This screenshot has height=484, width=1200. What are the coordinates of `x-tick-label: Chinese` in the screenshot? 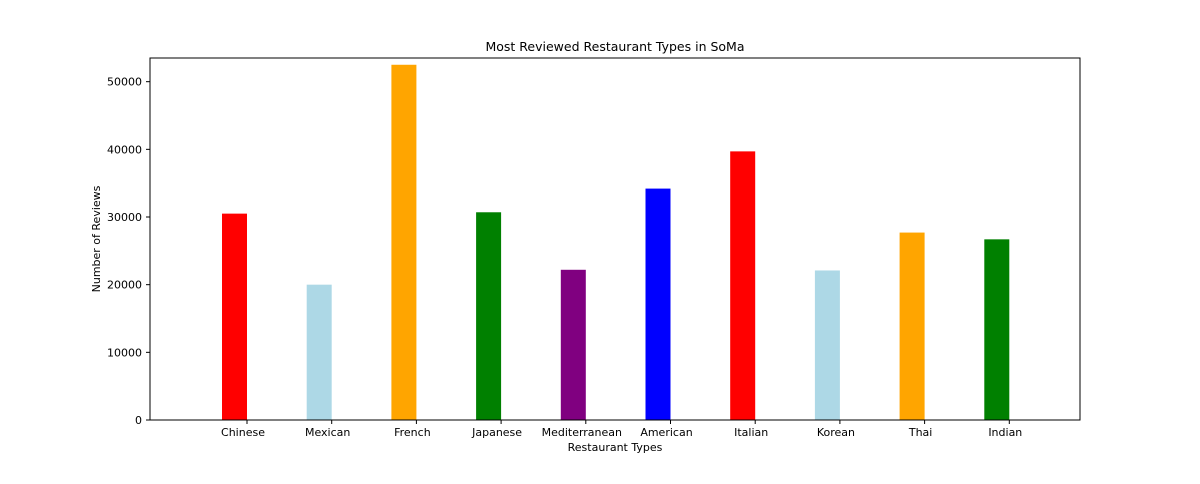 It's located at (243, 432).